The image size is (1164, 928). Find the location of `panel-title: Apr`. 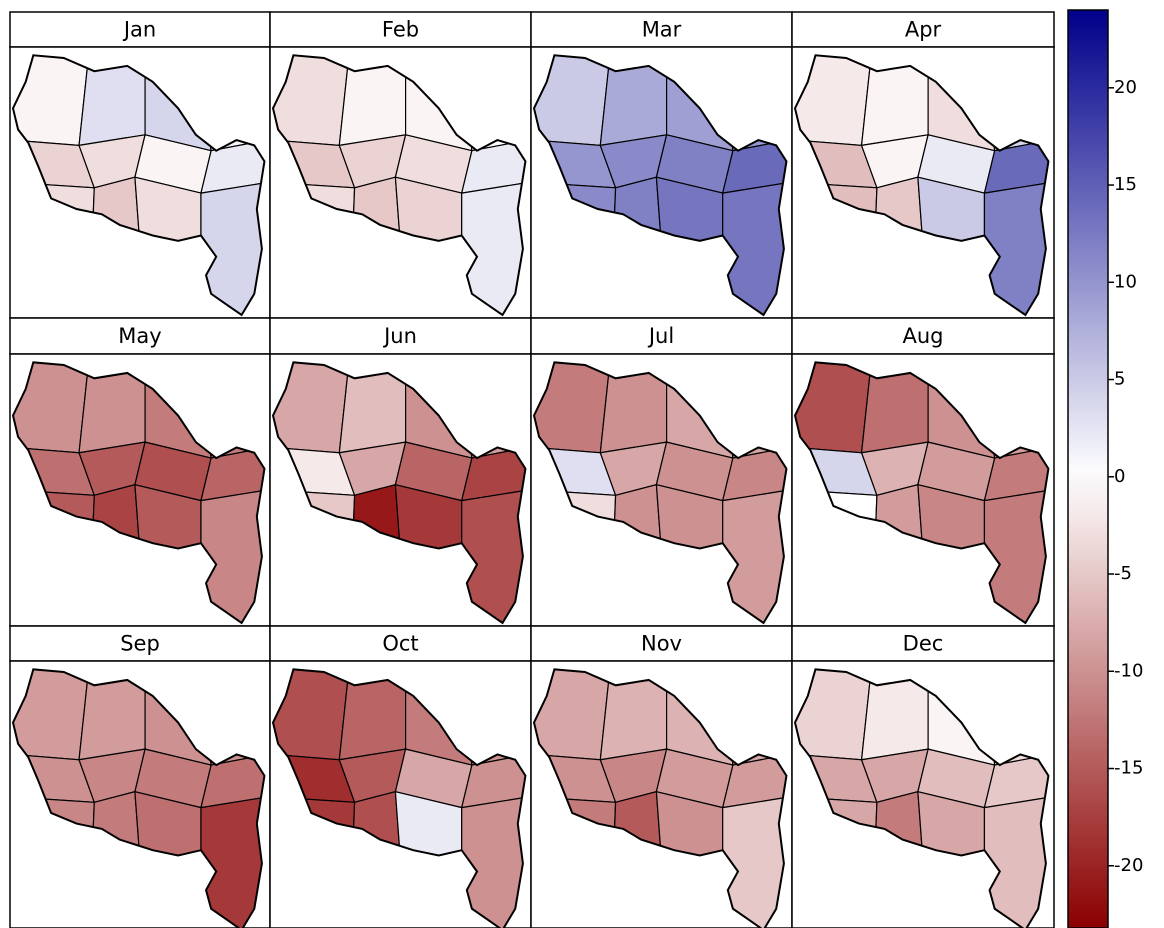

panel-title: Apr is located at coordinates (923, 30).